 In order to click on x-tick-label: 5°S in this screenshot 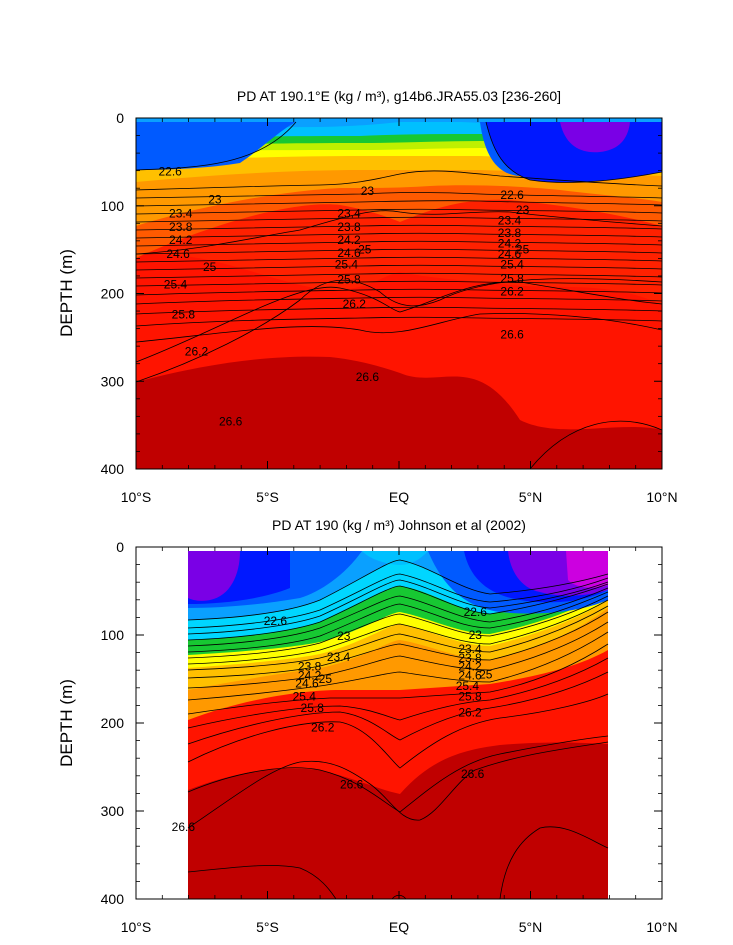, I will do `click(267, 927)`.